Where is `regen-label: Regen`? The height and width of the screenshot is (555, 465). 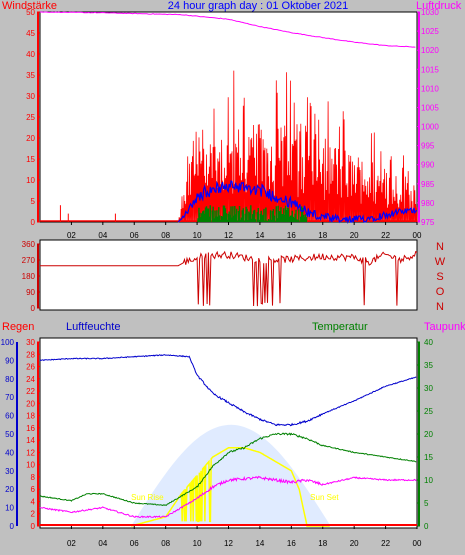
regen-label: Regen is located at coordinates (18, 327).